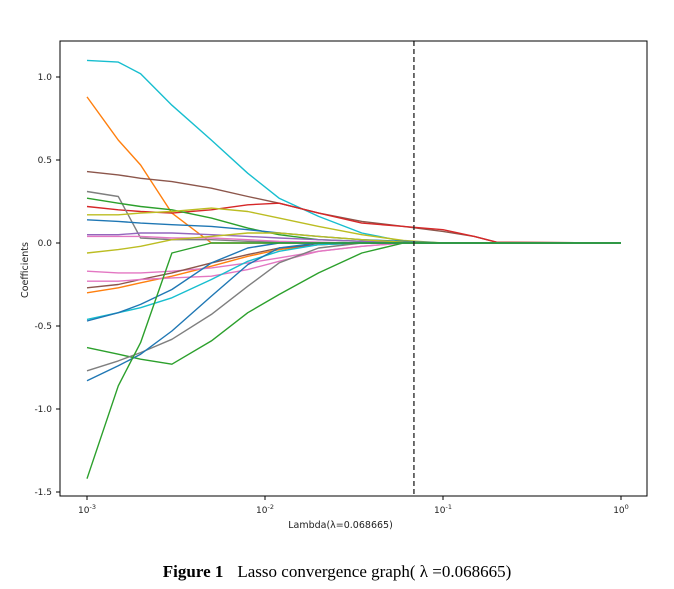 The width and height of the screenshot is (674, 589). Describe the element at coordinates (25, 270) in the screenshot. I see `y-axis-title: Coefficients` at that location.